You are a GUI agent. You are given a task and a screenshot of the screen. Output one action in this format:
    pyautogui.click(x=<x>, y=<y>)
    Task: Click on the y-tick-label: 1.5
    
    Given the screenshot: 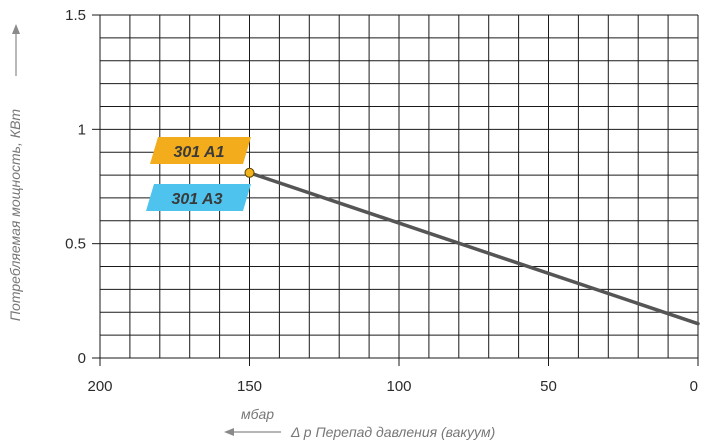 What is the action you would take?
    pyautogui.click(x=75, y=15)
    